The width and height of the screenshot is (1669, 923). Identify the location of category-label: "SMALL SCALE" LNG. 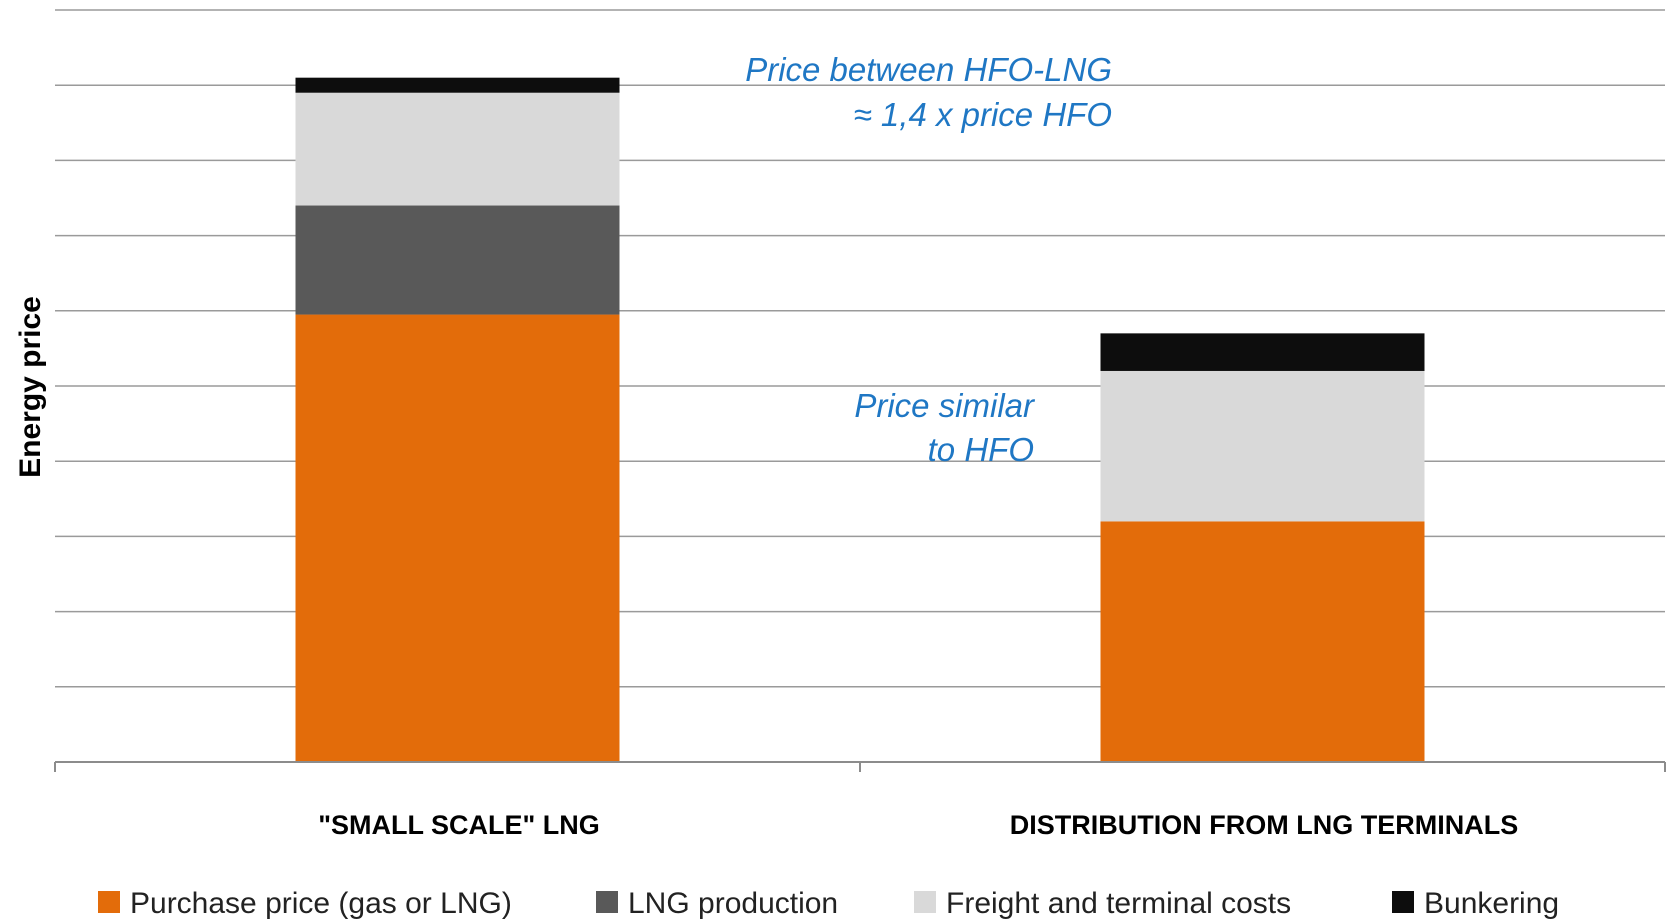
(459, 825).